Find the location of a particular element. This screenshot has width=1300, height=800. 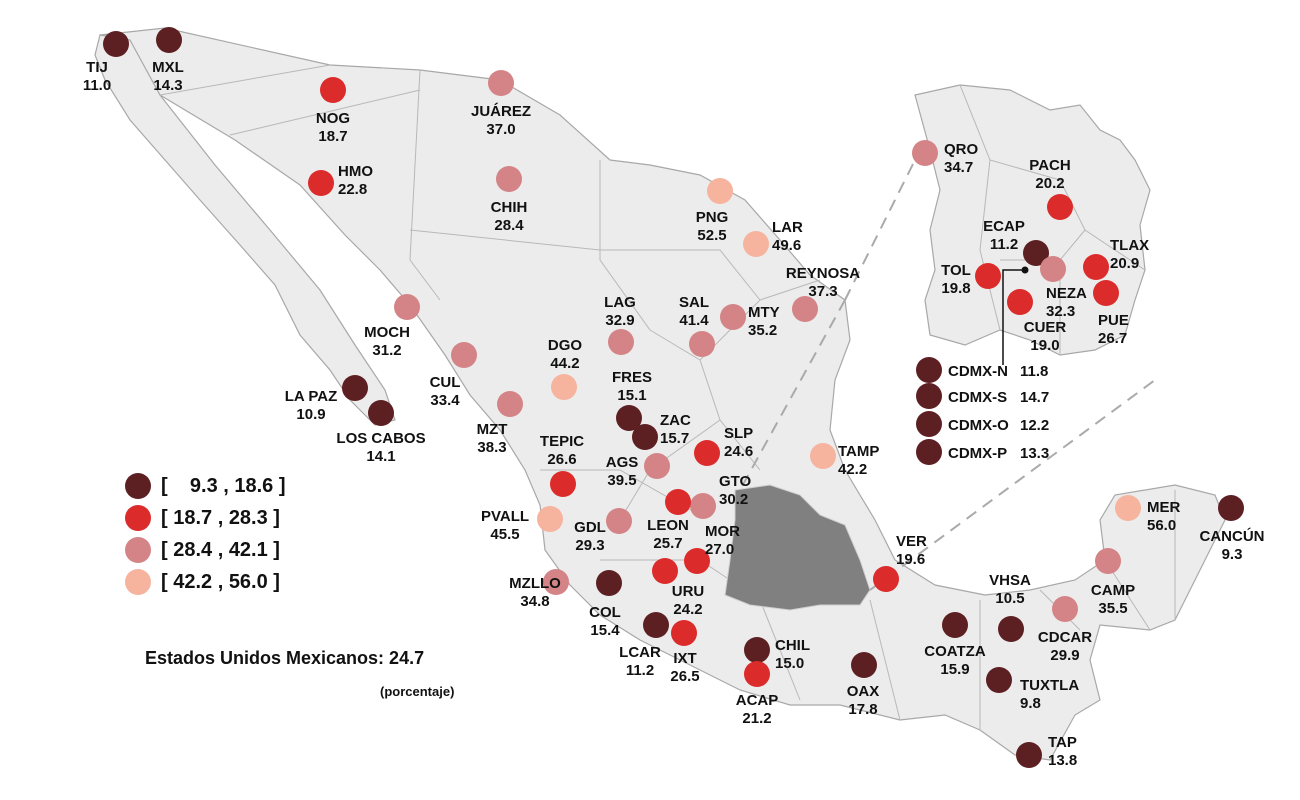

city-value: 19.6 is located at coordinates (910, 559).